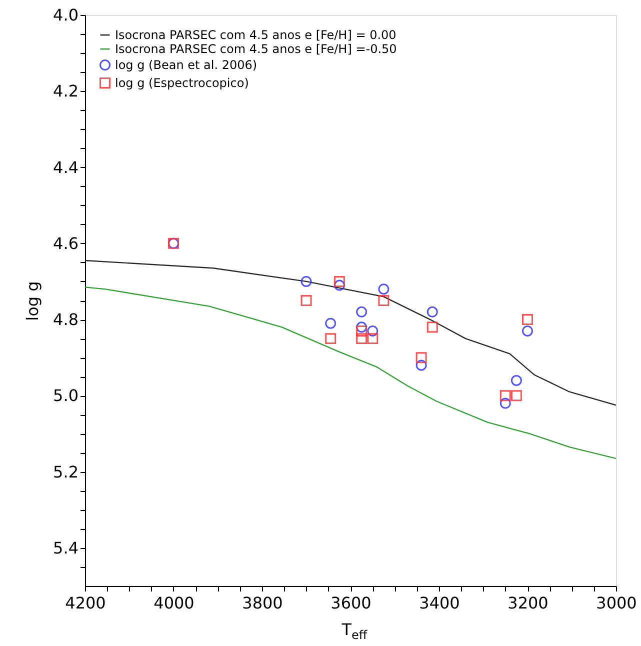  Describe the element at coordinates (439, 603) in the screenshot. I see `x-tick-label: 3400` at that location.